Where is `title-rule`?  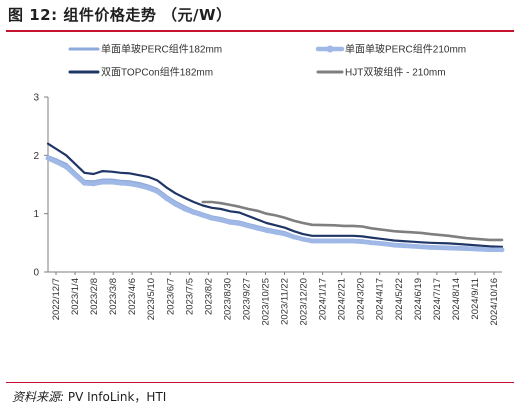 title-rule is located at coordinates (260, 31).